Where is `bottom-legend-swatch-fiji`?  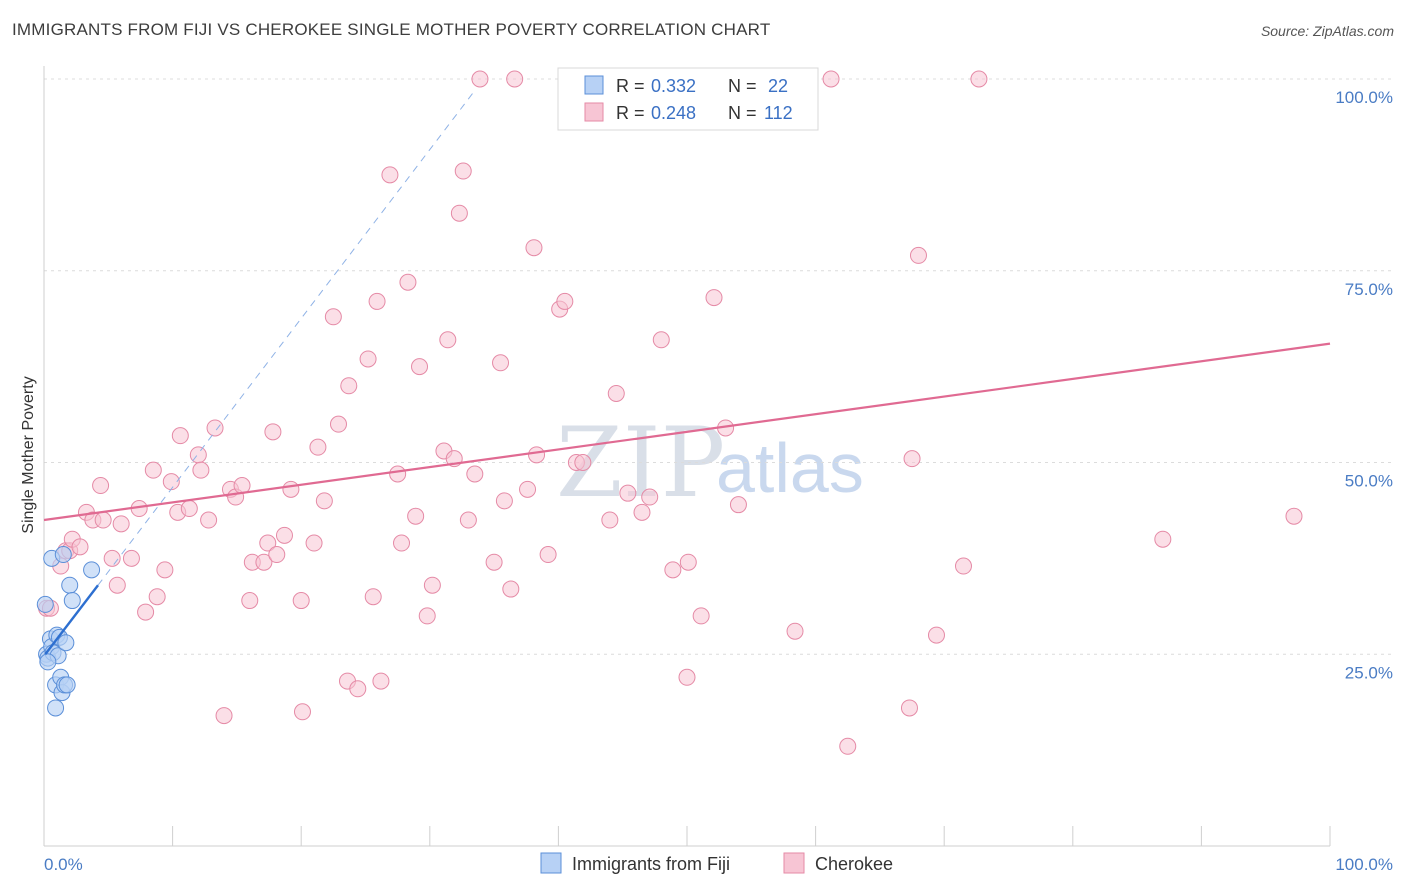 bottom-legend-swatch-fiji is located at coordinates (551, 863).